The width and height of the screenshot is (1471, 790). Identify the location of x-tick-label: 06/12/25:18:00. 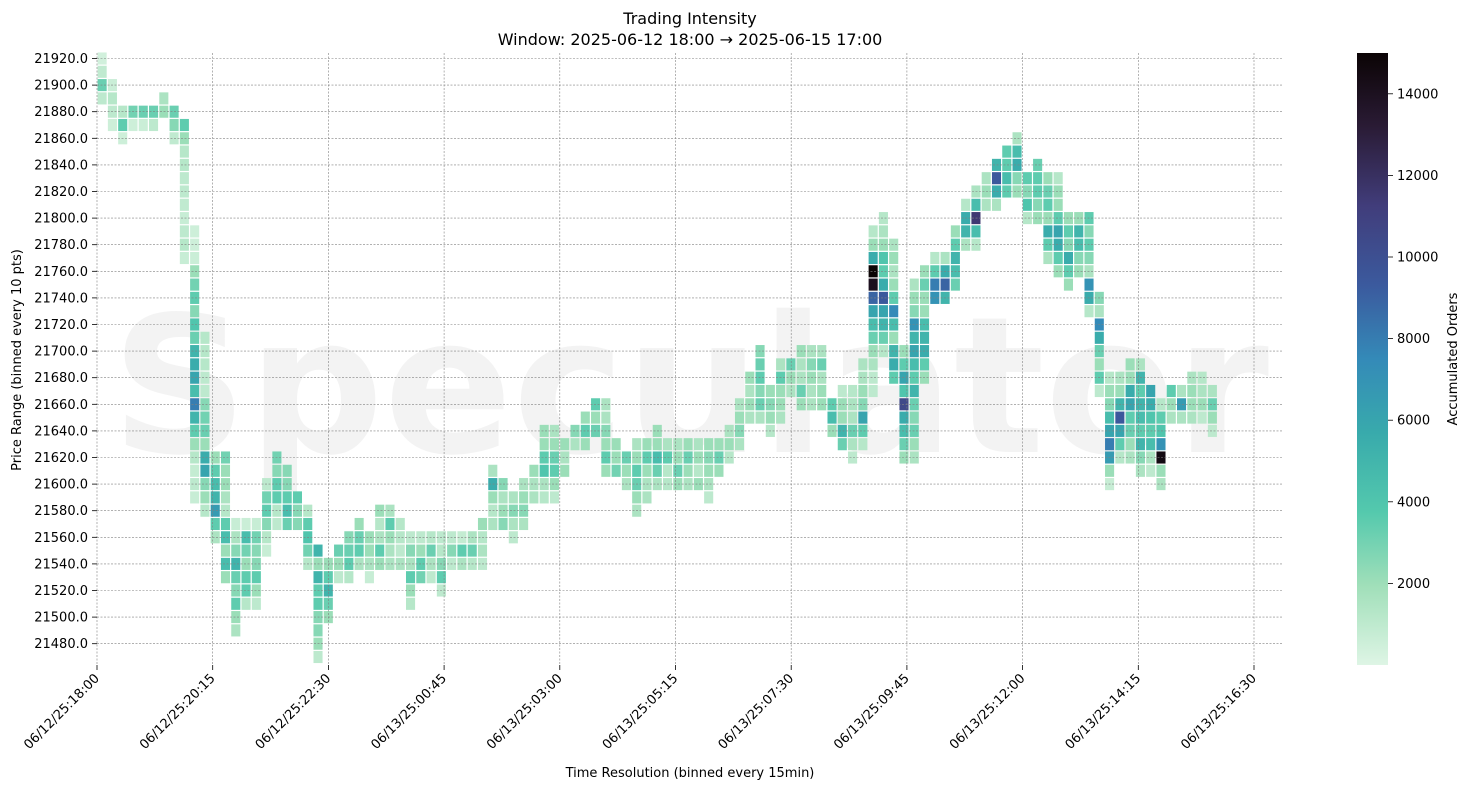
(61, 711).